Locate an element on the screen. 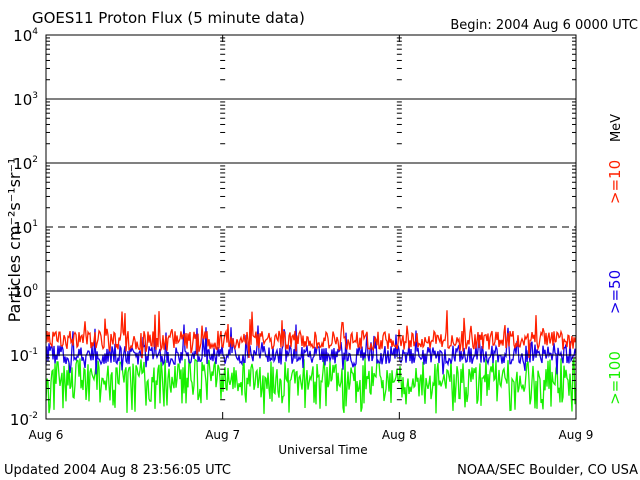 This screenshot has width=640, height=480. y-tick-label: 10-2 is located at coordinates (24, 420).